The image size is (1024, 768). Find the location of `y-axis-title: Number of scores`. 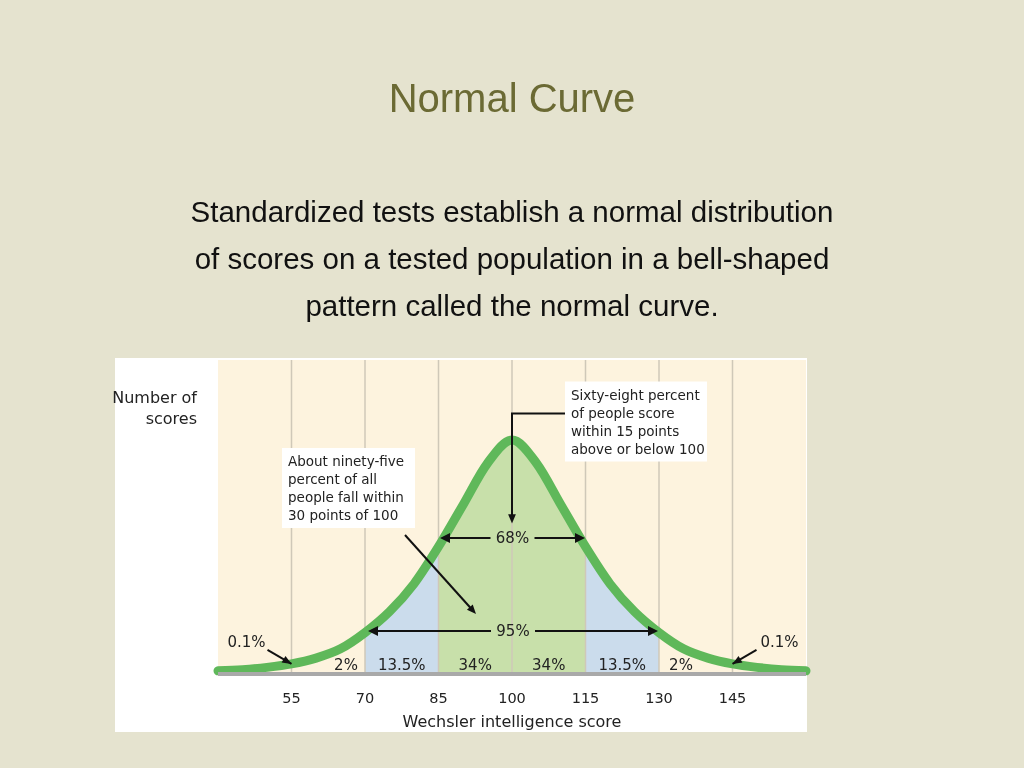

y-axis-title: Number of scores is located at coordinates (155, 408).